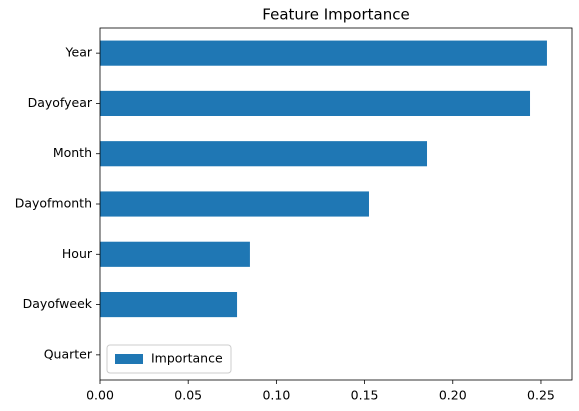 The width and height of the screenshot is (579, 411). What do you see at coordinates (453, 395) in the screenshot?
I see `x-tick-label: 0.20` at bounding box center [453, 395].